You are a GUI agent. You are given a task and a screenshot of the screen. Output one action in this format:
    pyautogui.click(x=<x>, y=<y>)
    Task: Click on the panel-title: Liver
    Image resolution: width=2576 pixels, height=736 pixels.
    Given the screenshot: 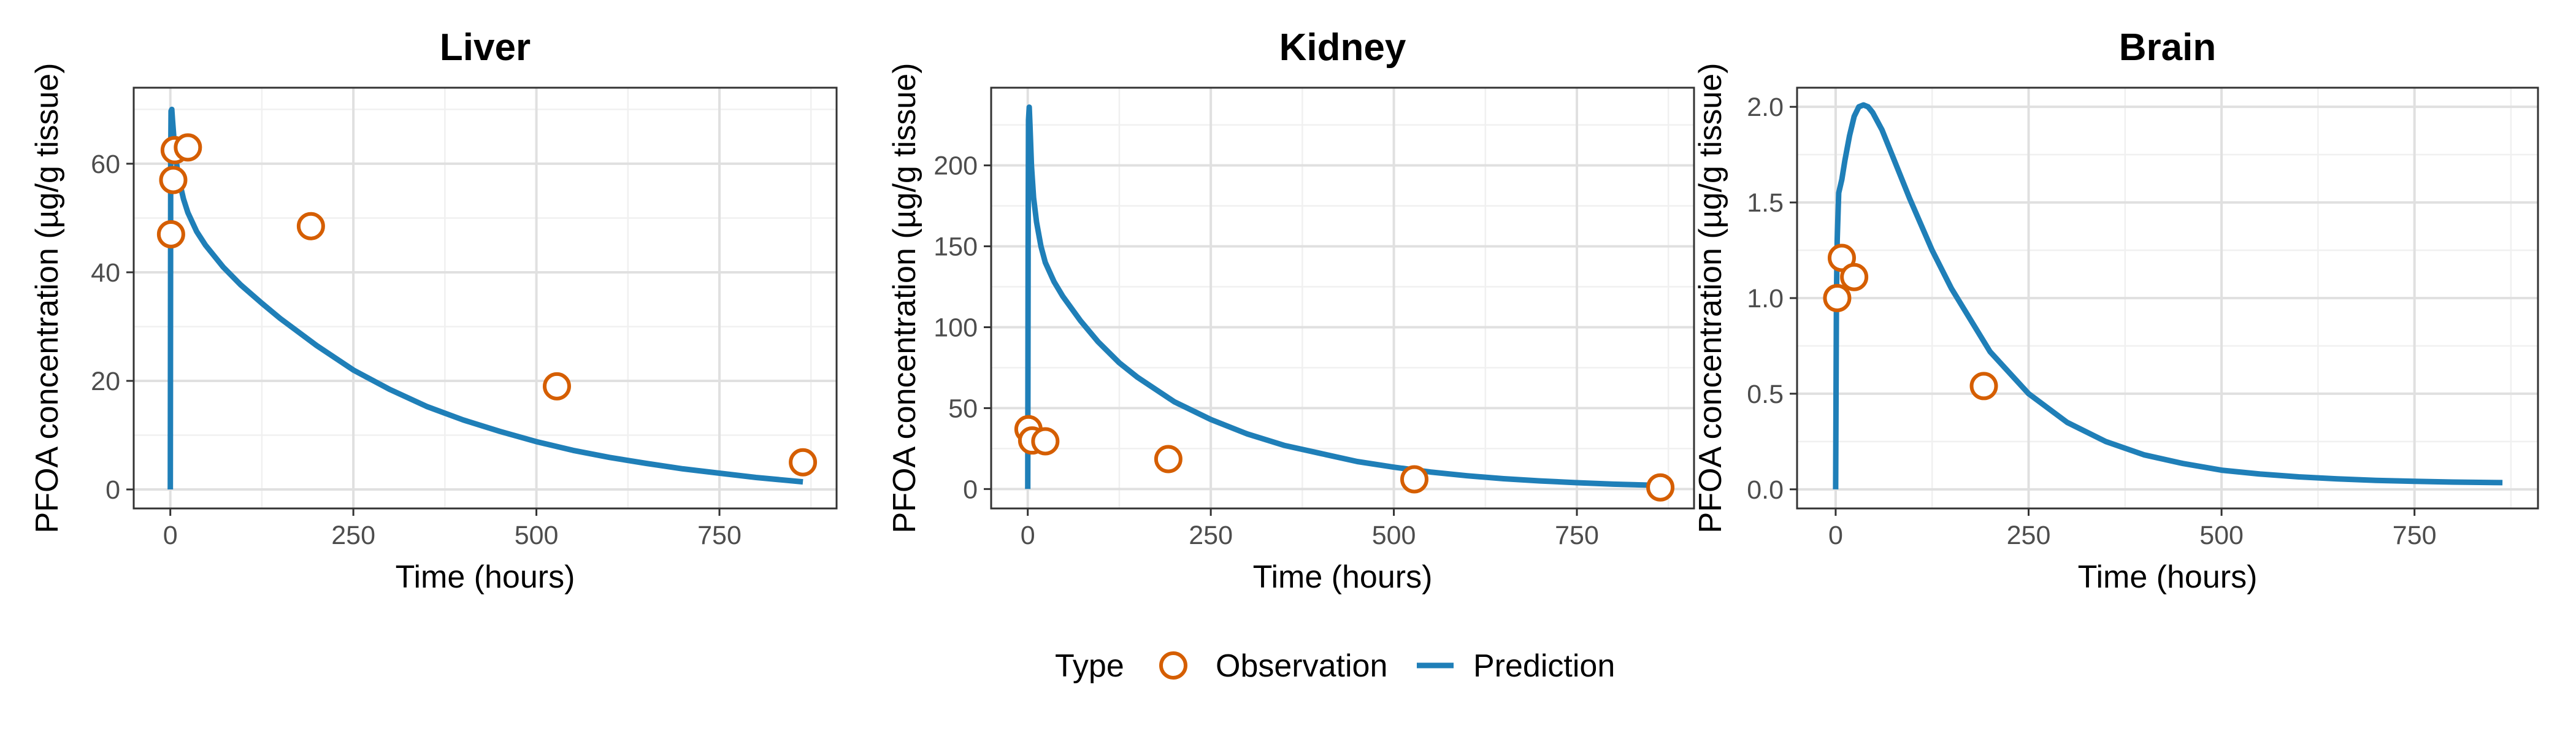 What is the action you would take?
    pyautogui.click(x=485, y=47)
    